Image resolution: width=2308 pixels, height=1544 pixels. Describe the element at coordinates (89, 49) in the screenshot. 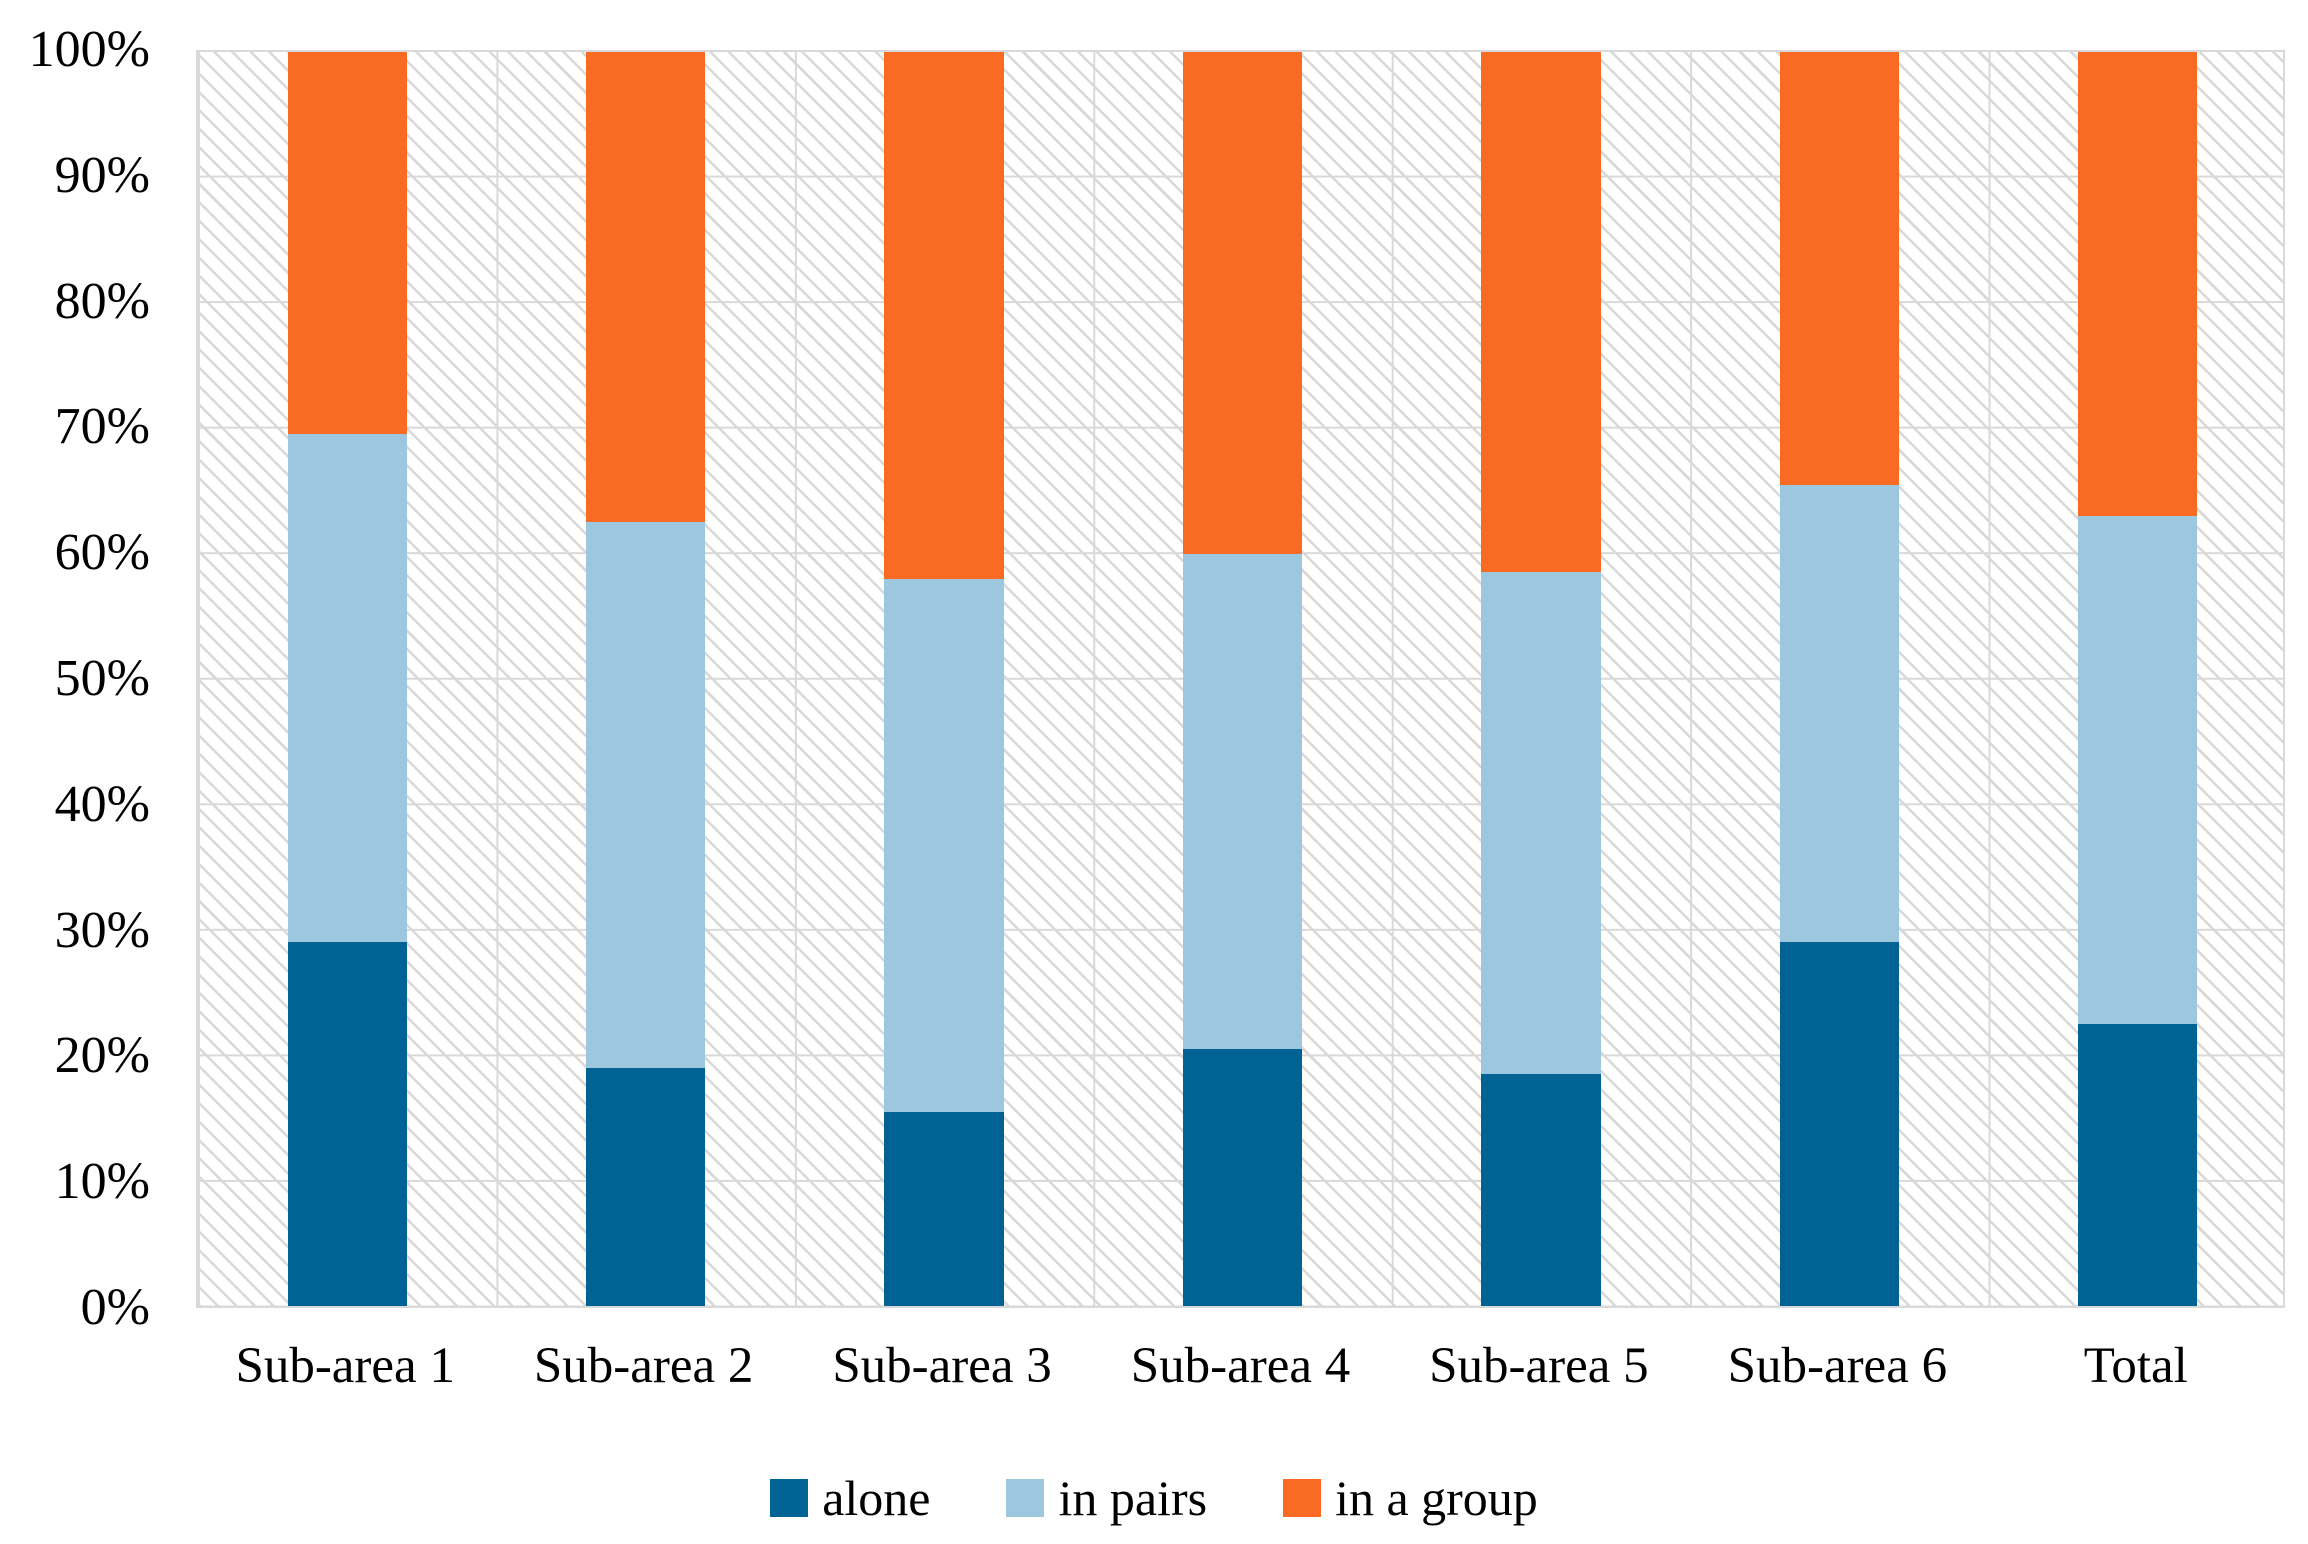

I see `y-tick-label: 100%` at that location.